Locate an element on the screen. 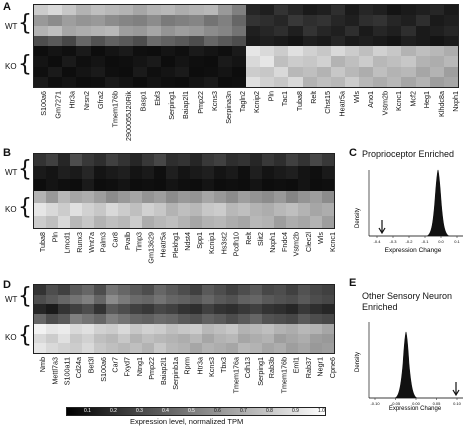  gene-label: Nrsn2 is located at coordinates (86, 101).